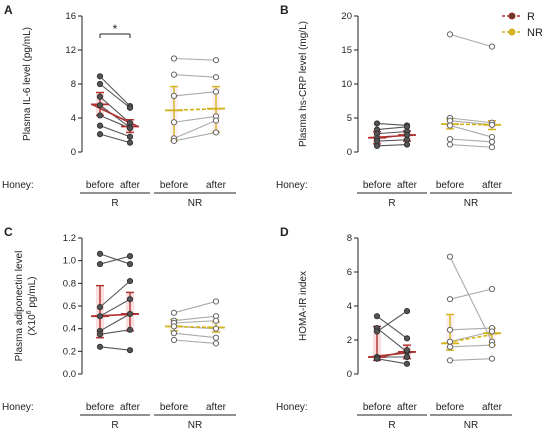 The height and width of the screenshot is (432, 550). What do you see at coordinates (114, 425) in the screenshot?
I see `group-label: R` at bounding box center [114, 425].